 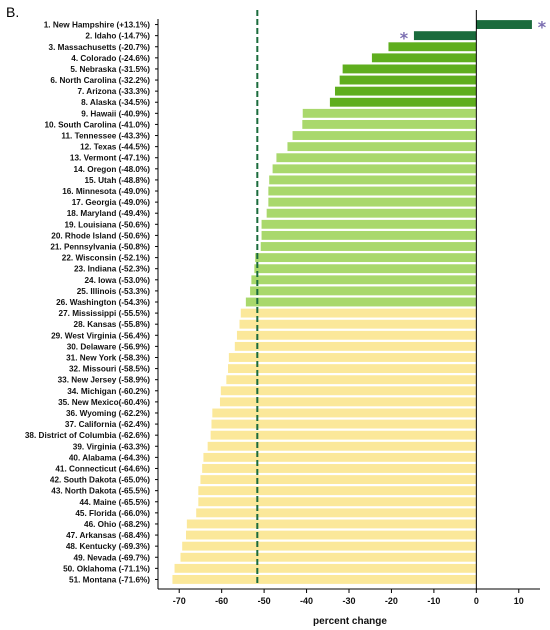 What do you see at coordinates (102, 468) in the screenshot?
I see `category-label-41: 41. Connecticut (-64.6%)` at bounding box center [102, 468].